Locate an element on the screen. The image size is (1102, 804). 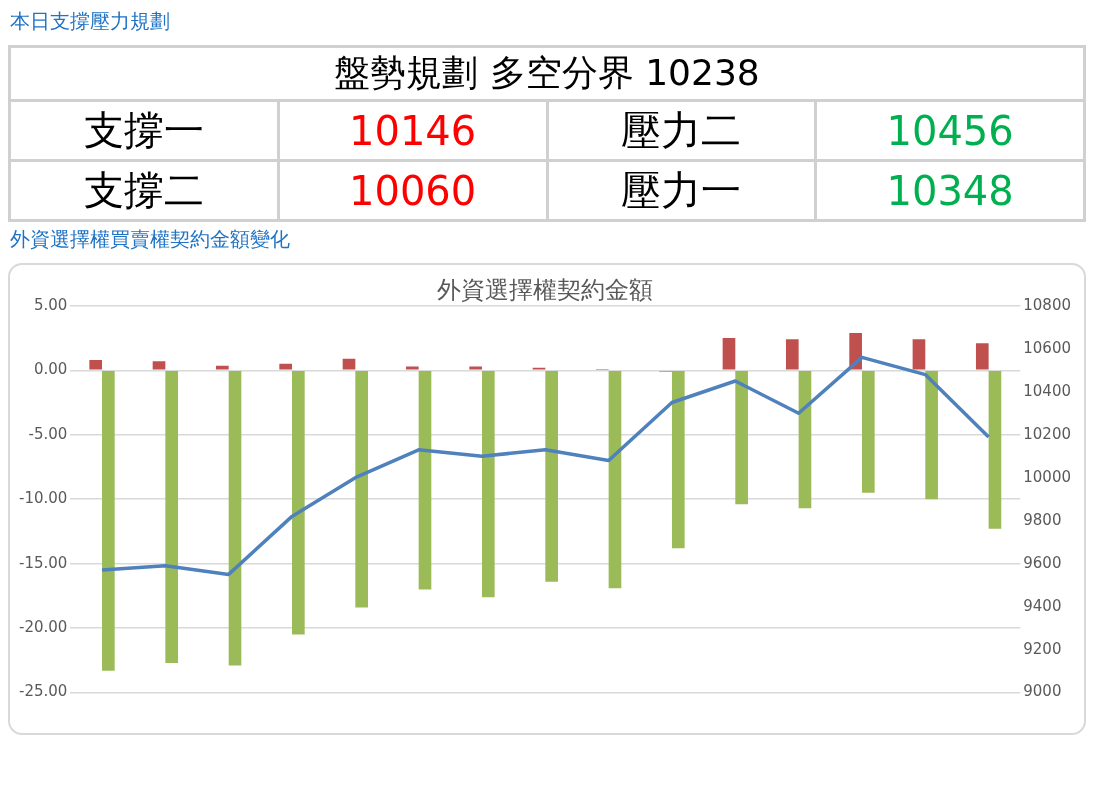
text: 10060 is located at coordinates (412, 190).